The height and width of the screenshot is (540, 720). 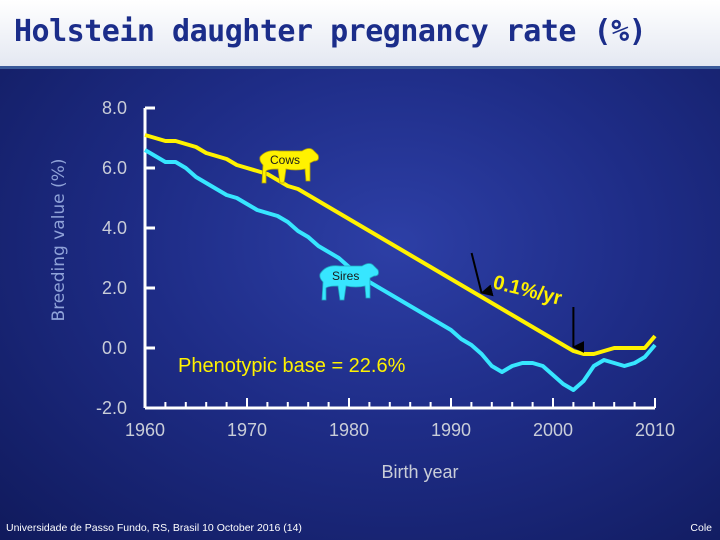 What do you see at coordinates (247, 430) in the screenshot?
I see `x-tick-label: 1970` at bounding box center [247, 430].